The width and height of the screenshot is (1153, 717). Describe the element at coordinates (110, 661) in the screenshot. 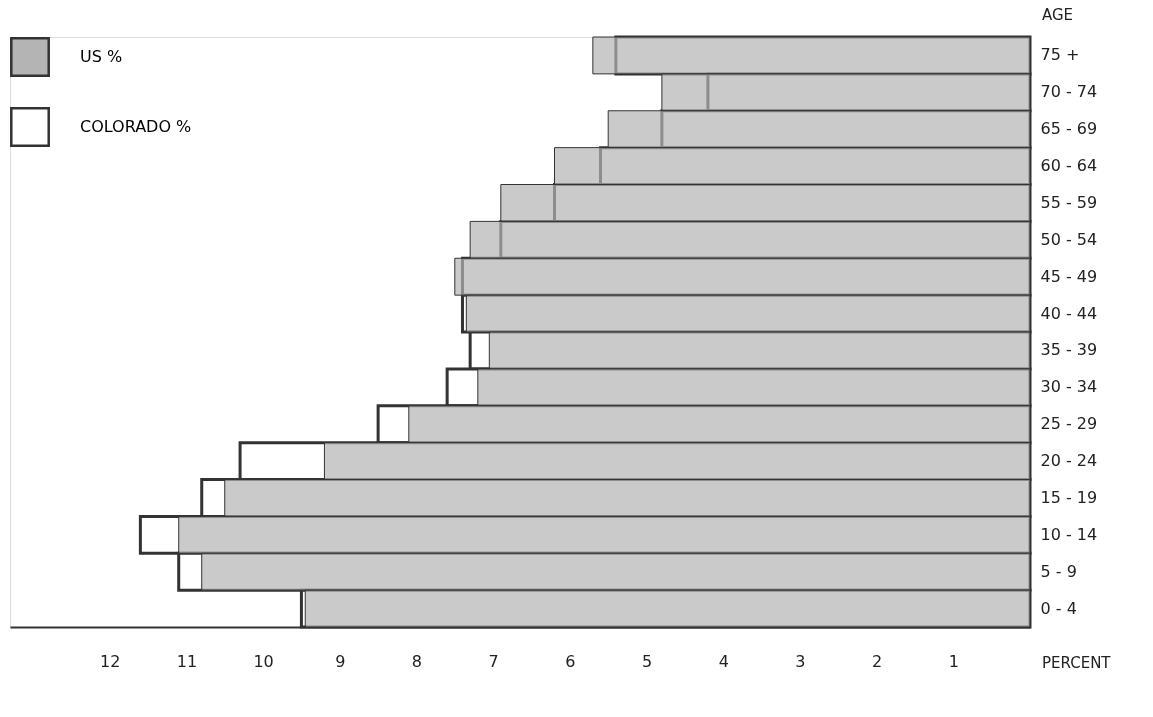

I see `x-tick-label: 12` at that location.